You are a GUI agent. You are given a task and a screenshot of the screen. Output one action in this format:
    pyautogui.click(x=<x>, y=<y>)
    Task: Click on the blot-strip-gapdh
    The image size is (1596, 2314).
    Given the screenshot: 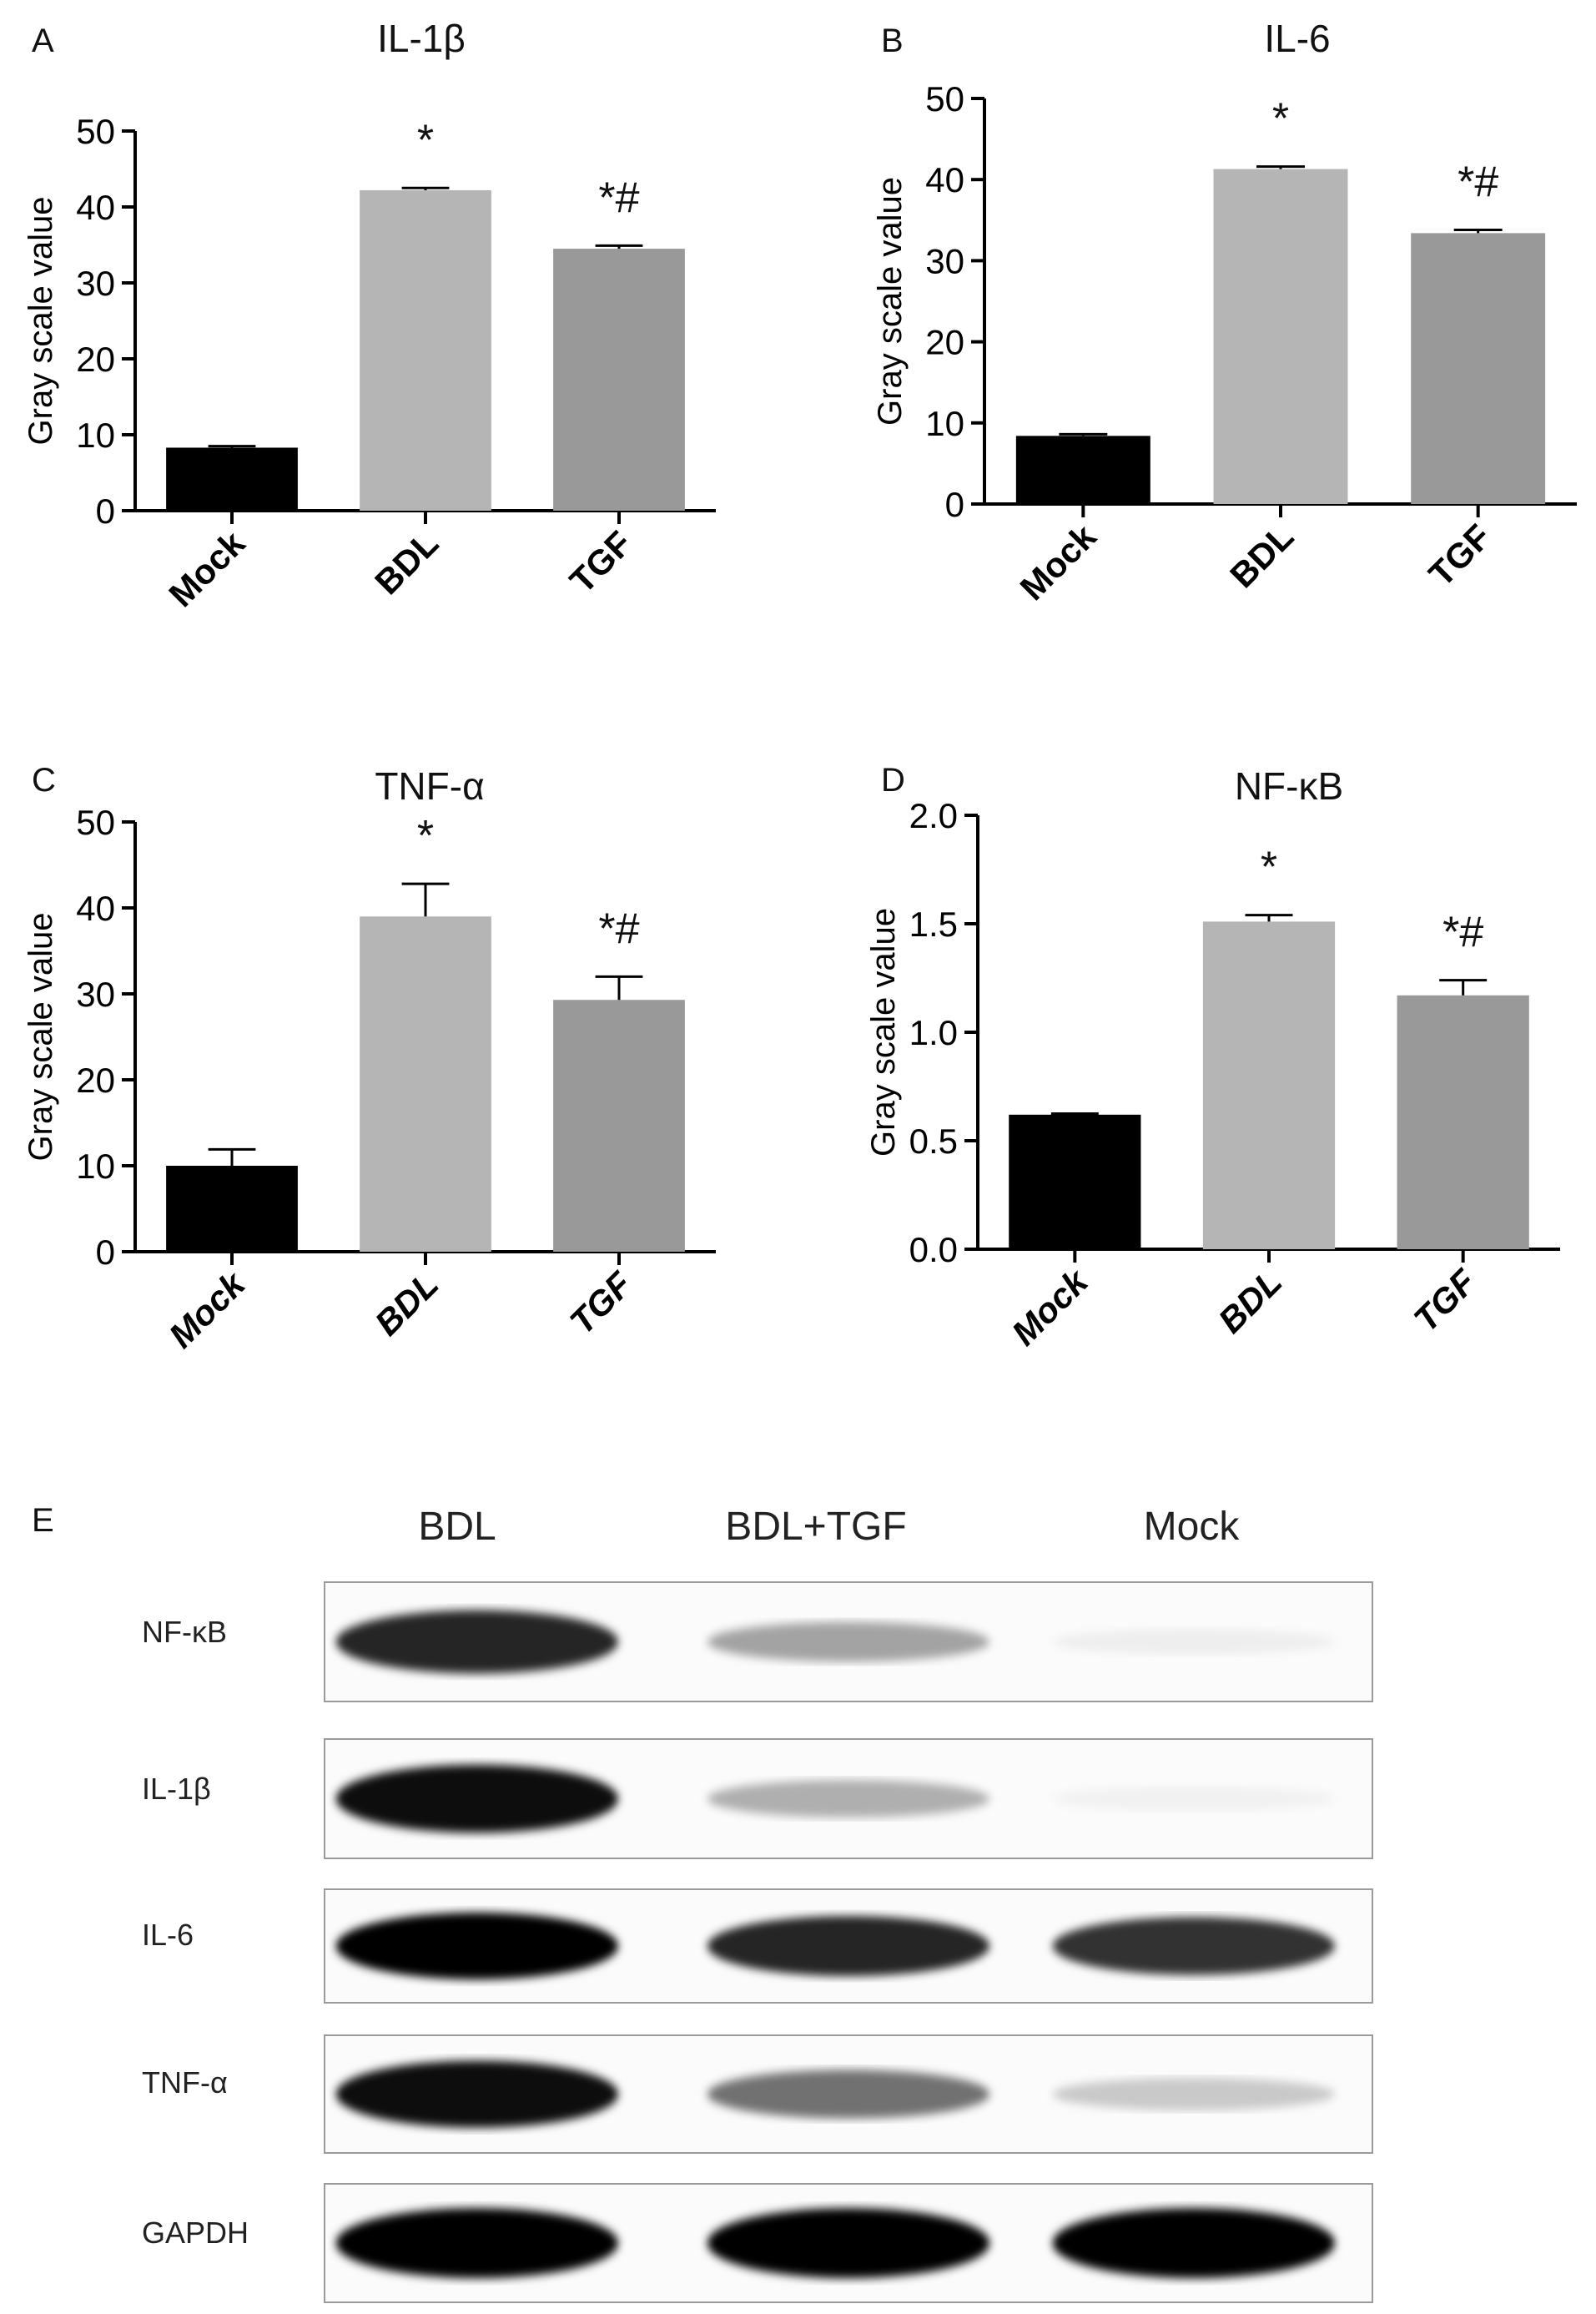 What is the action you would take?
    pyautogui.click(x=848, y=2243)
    